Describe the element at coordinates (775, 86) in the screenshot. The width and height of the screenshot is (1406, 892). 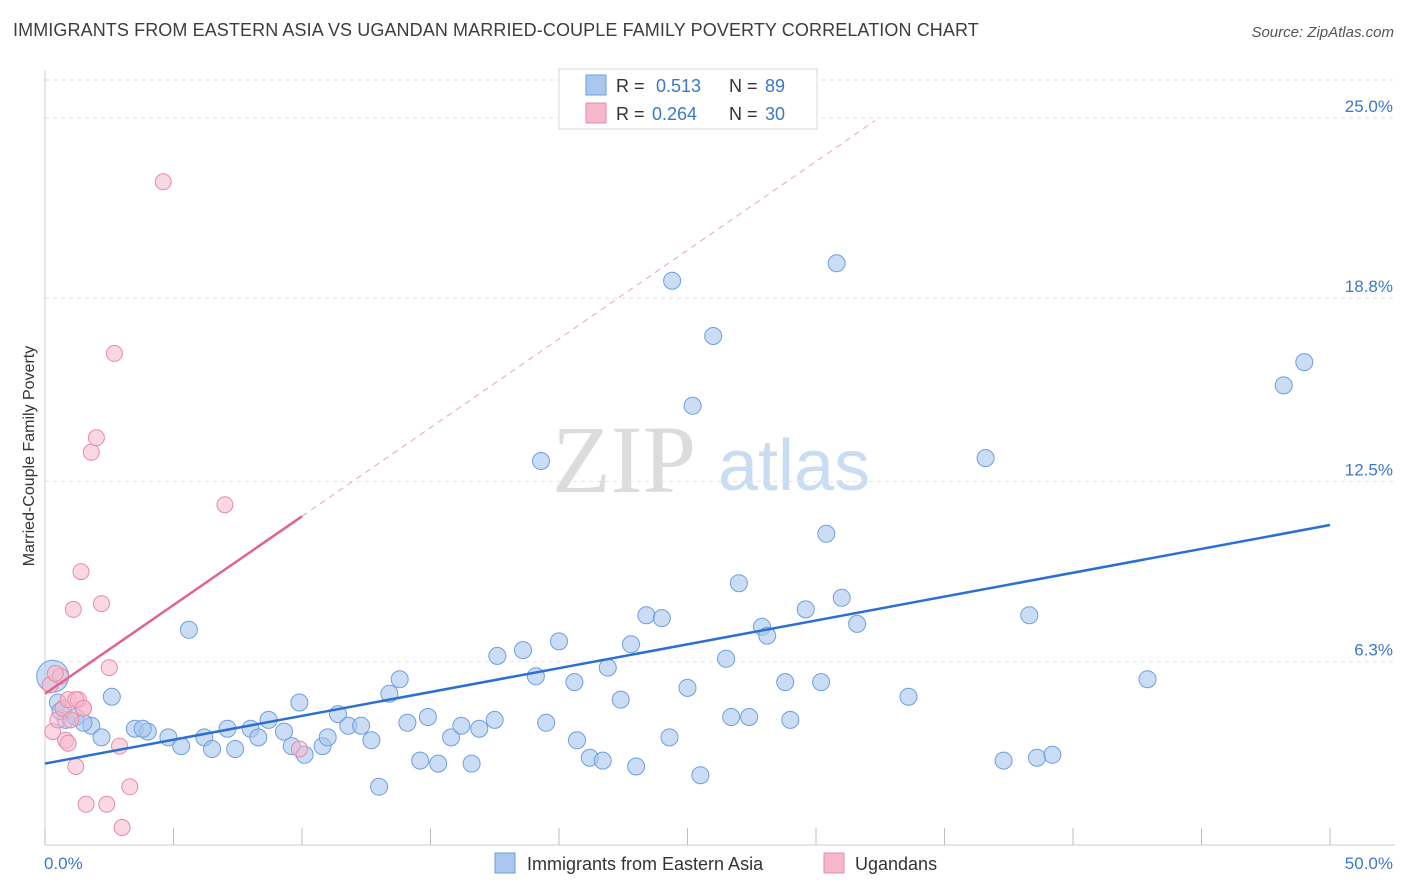
I see `legend-n-value-1: 89` at that location.